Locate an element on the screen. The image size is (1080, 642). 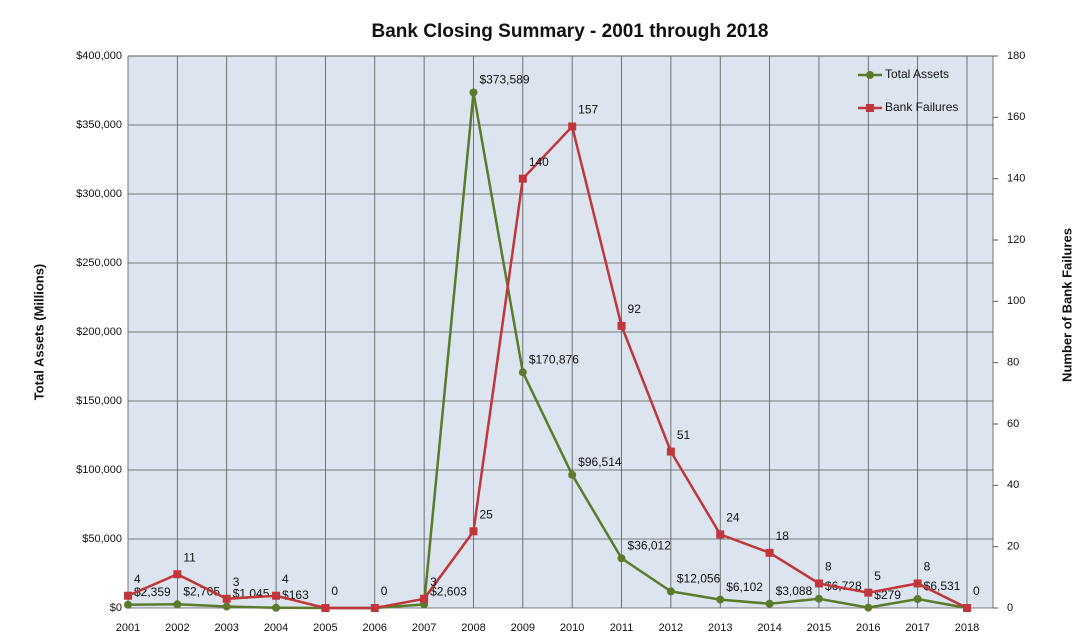
y2-tick-label: 180 is located at coordinates (1016, 56).